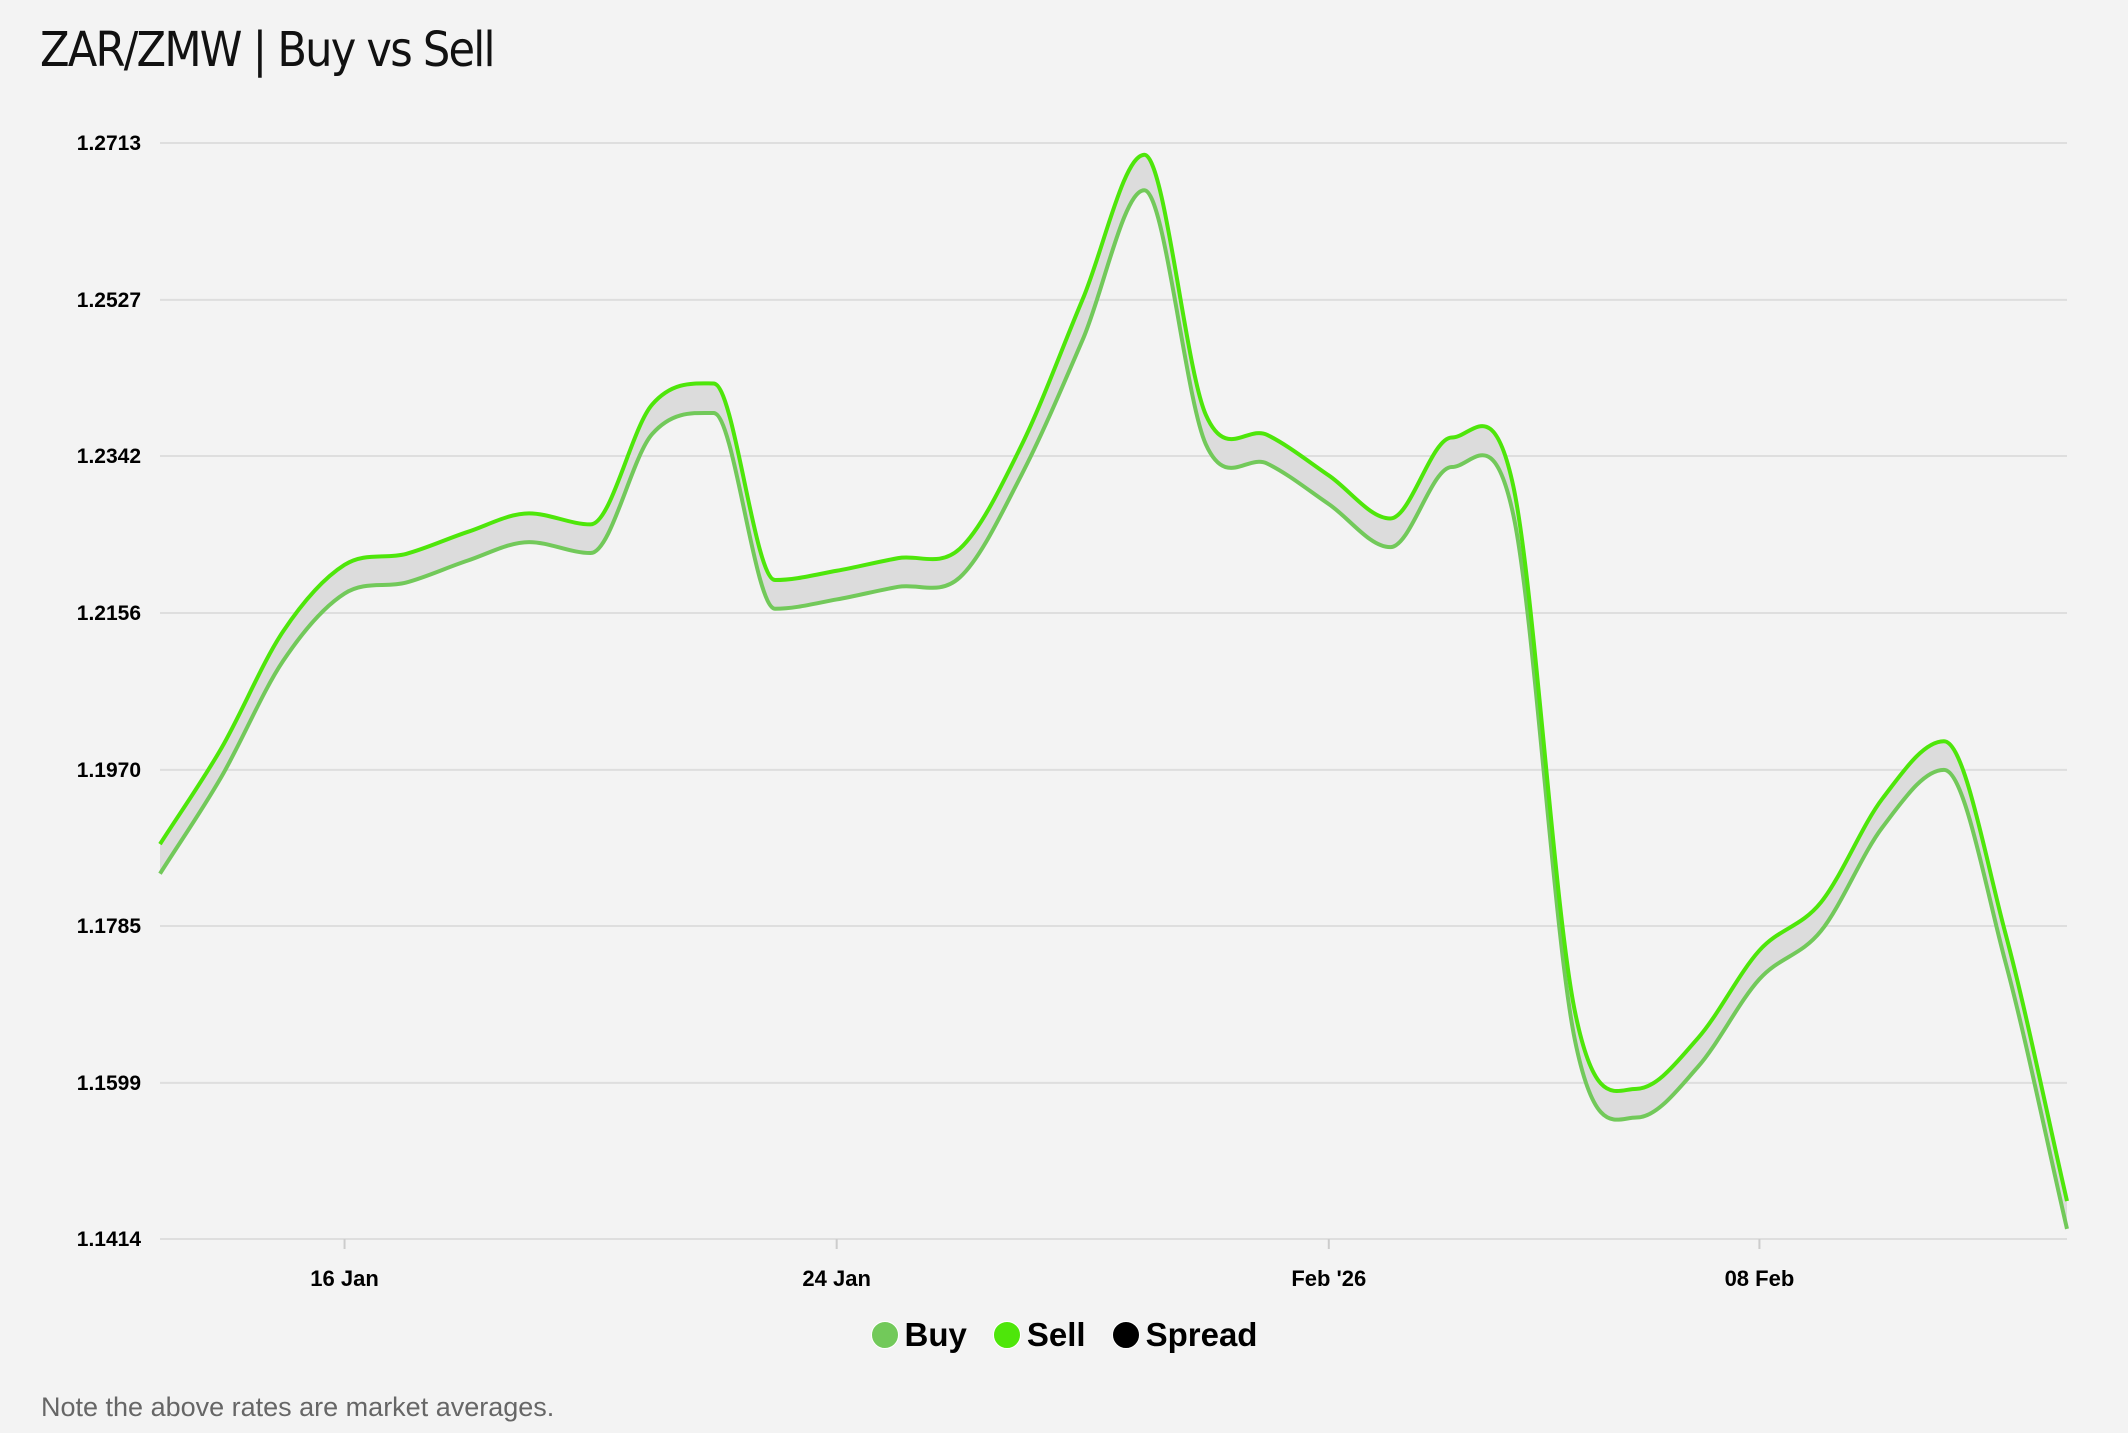 The image size is (2128, 1433). Describe the element at coordinates (836, 1278) in the screenshot. I see `x-tick-label: 24 Jan` at that location.